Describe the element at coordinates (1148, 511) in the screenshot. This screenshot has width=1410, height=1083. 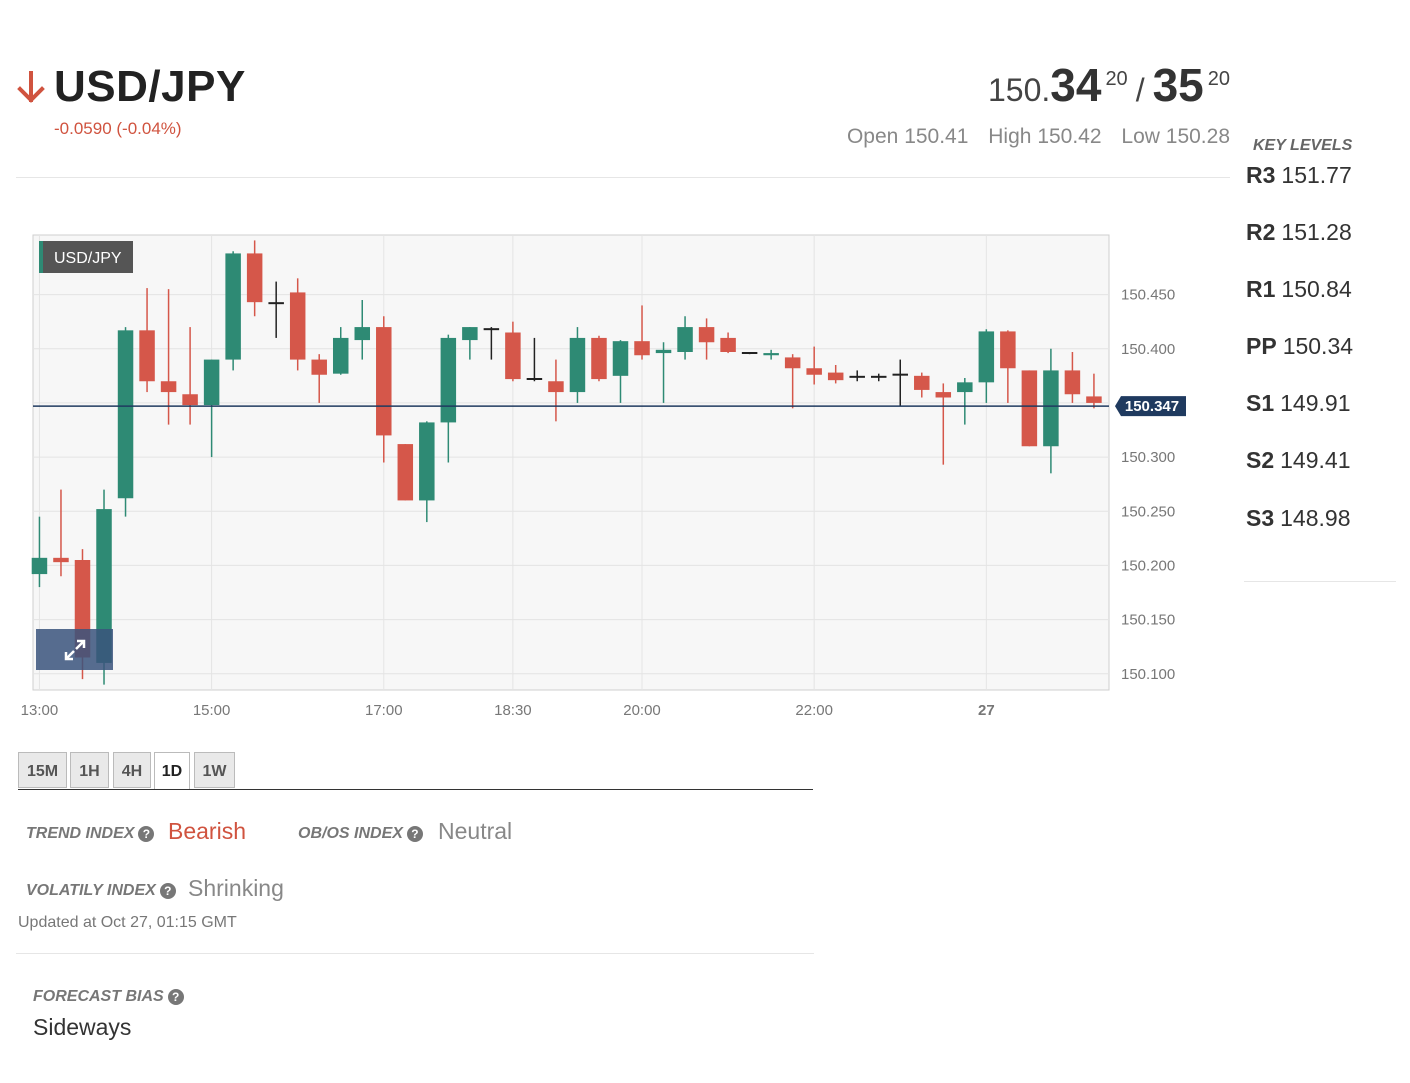
I see `y-tick-label: 150.250` at that location.